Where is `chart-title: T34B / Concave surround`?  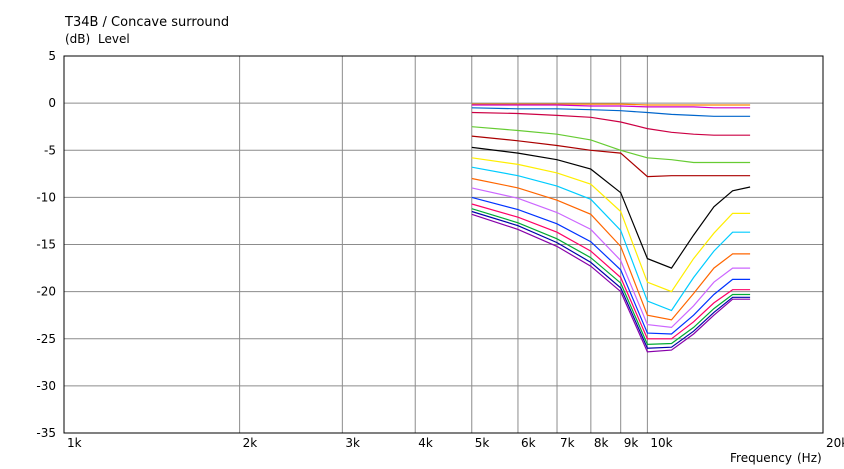
chart-title: T34B / Concave surround is located at coordinates (146, 22).